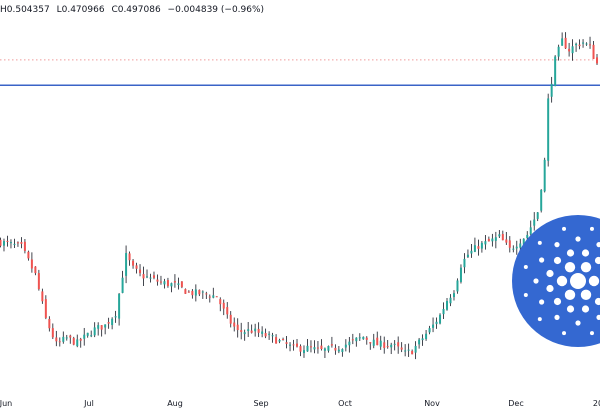 Image resolution: width=600 pixels, height=409 pixels. Describe the element at coordinates (556, 281) in the screenshot. I see `logo-circle` at that location.